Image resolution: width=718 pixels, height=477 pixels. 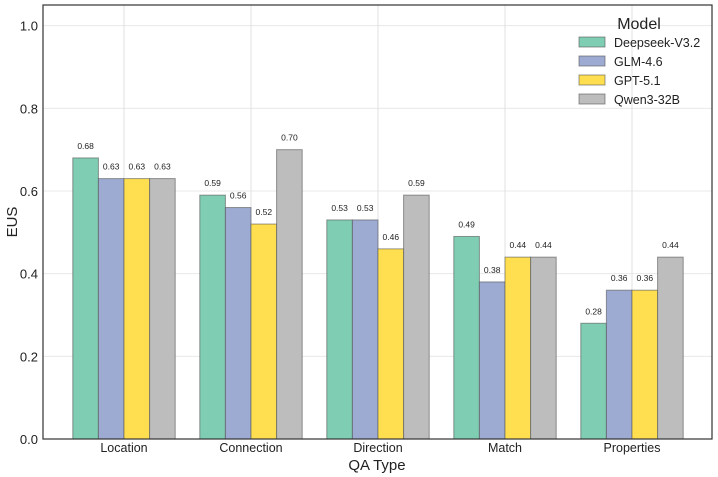 What do you see at coordinates (391, 237) in the screenshot?
I see `data-label: 0.46` at bounding box center [391, 237].